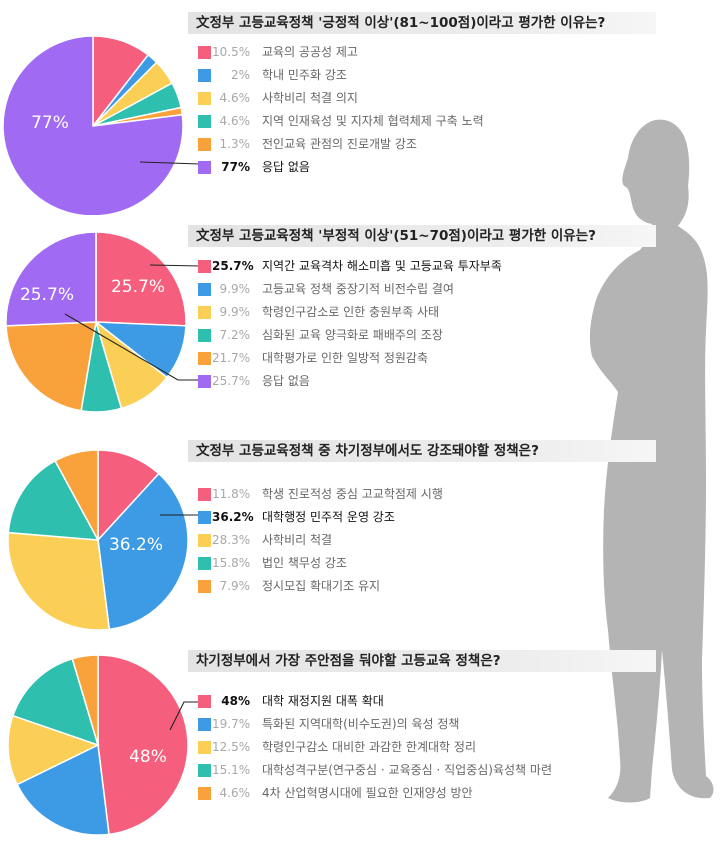  I want to click on legend-value: 1.3%, so click(235, 144).